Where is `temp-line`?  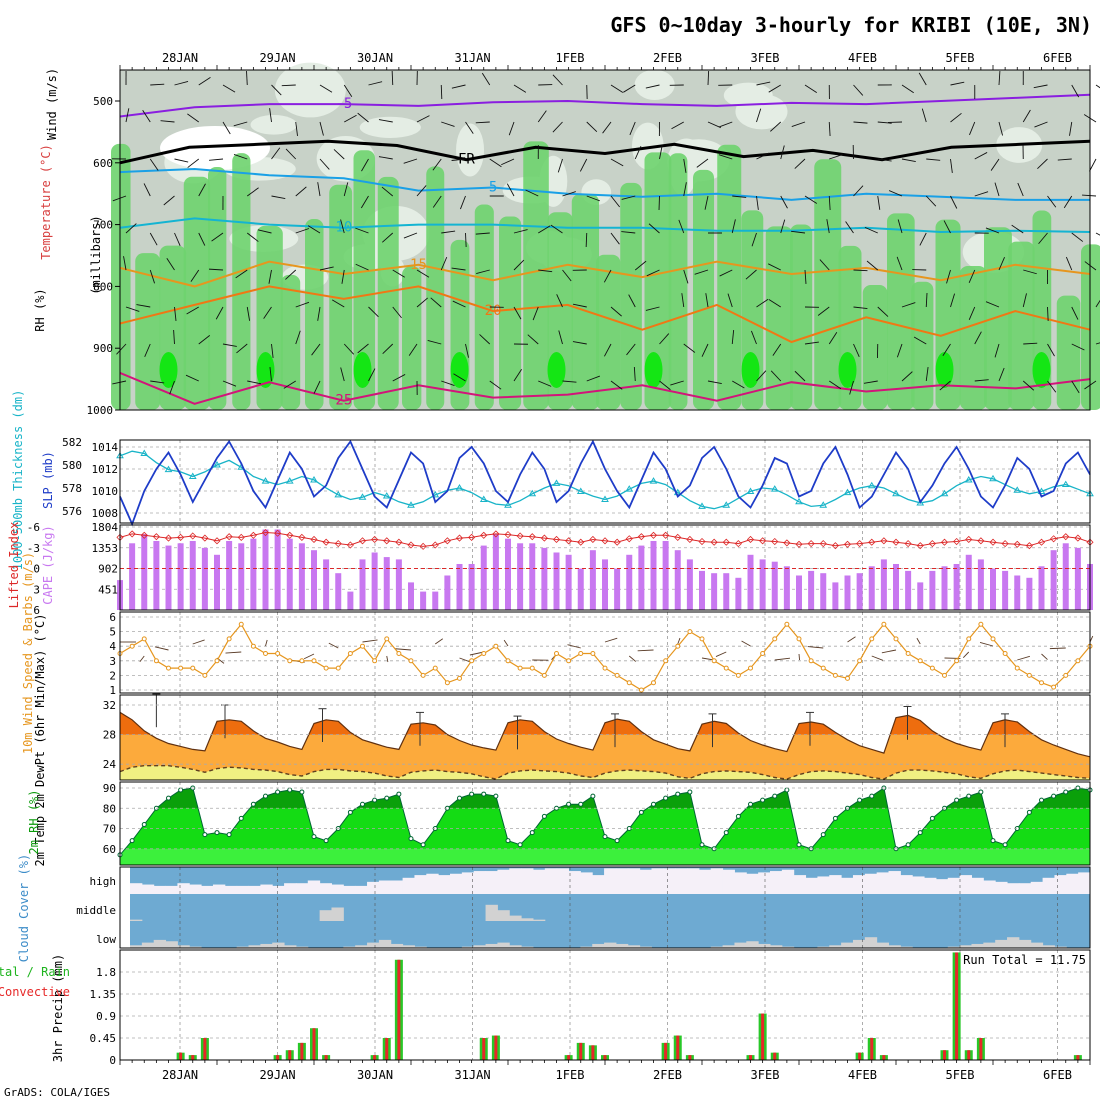
temp-line is located at coordinates (605, 734).